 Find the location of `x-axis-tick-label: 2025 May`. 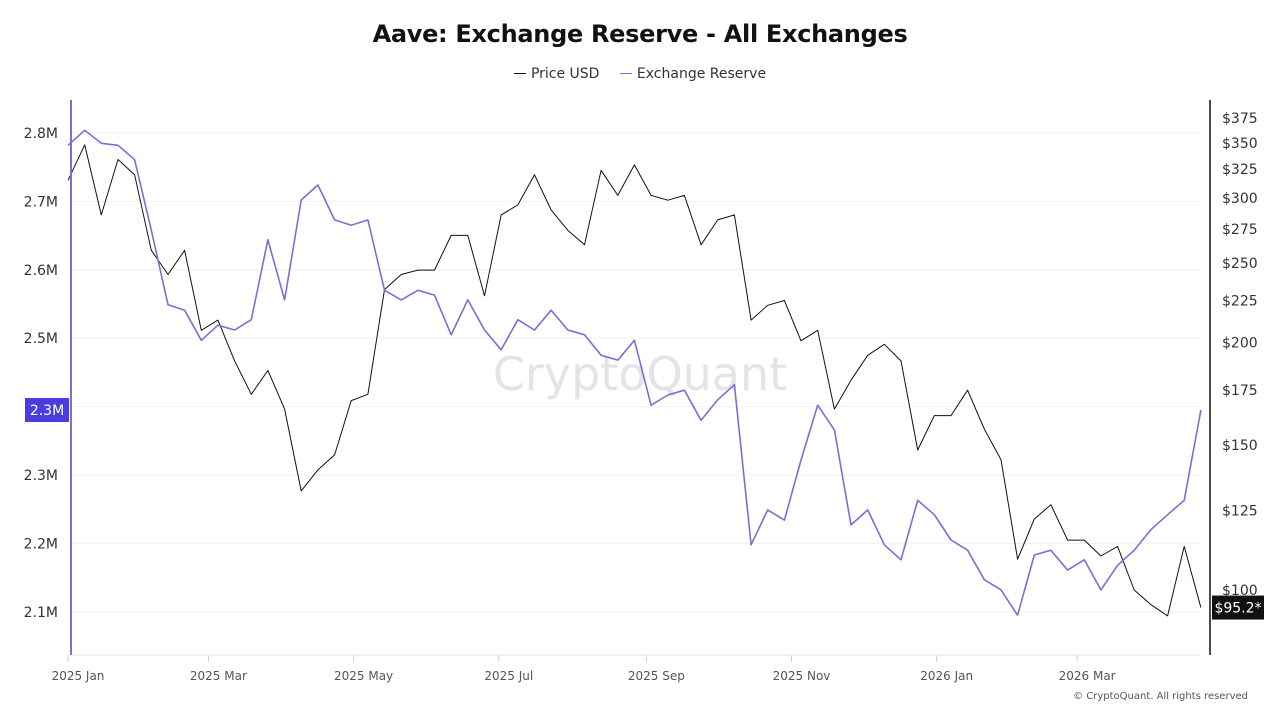

x-axis-tick-label: 2025 May is located at coordinates (363, 676).